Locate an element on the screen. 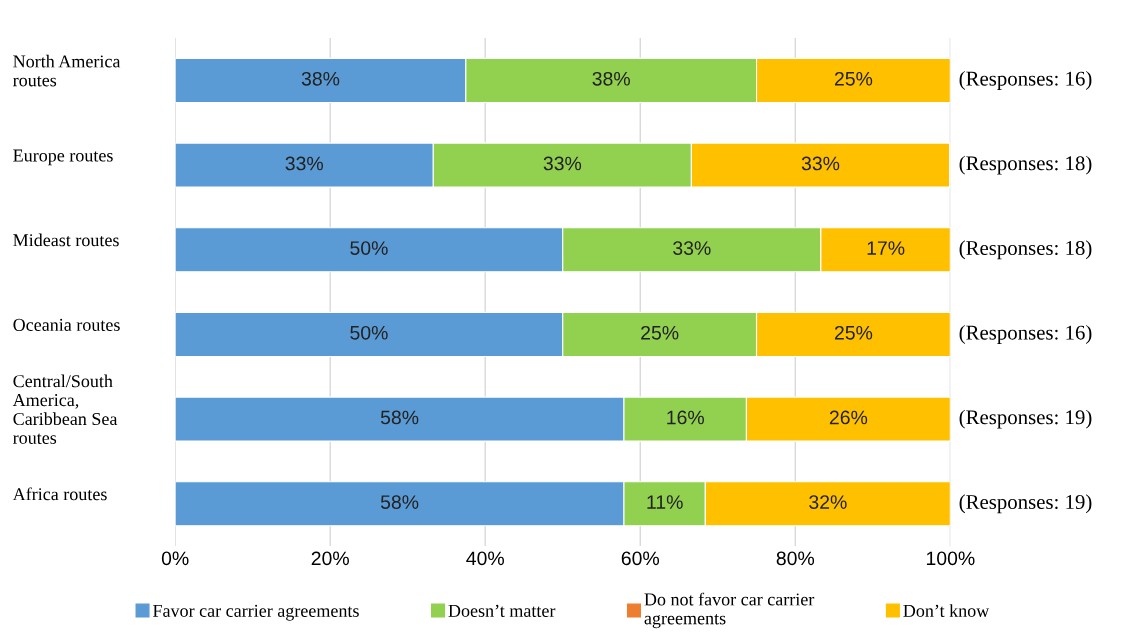 The image size is (1130, 635). data-label: 32% is located at coordinates (828, 502).